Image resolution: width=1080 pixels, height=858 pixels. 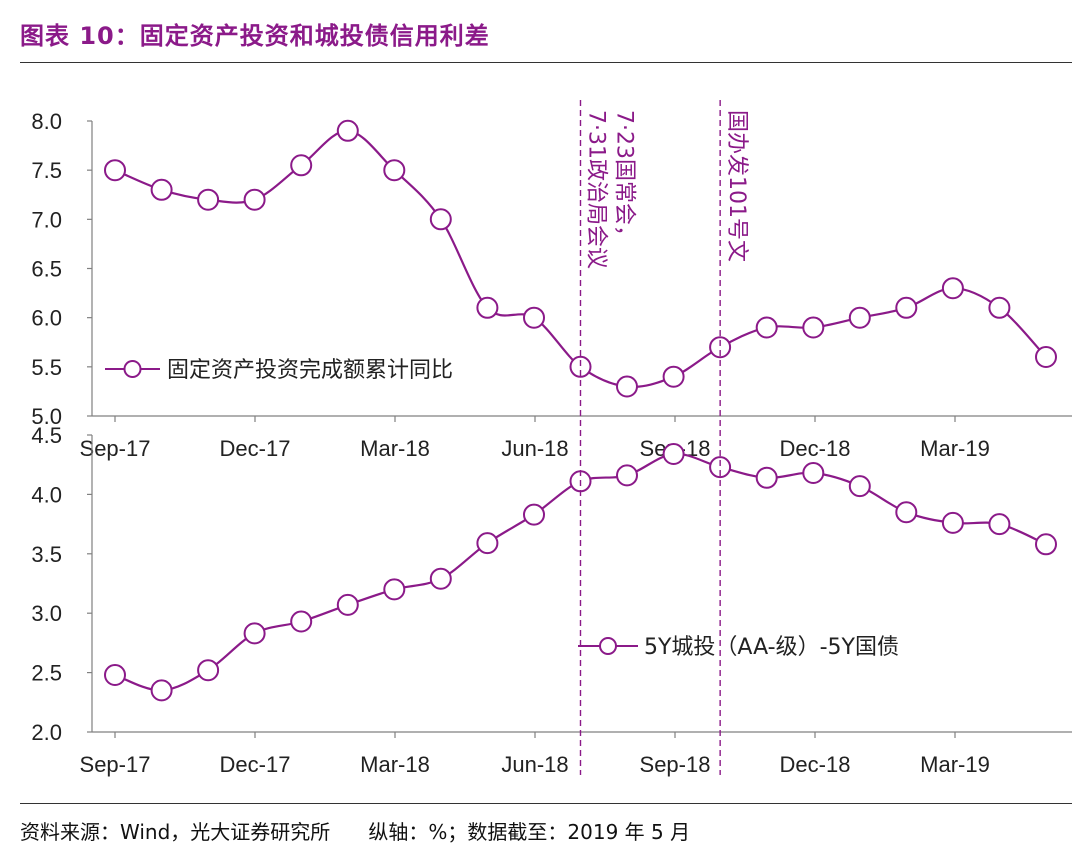 What do you see at coordinates (46, 121) in the screenshot?
I see `ffi-y-tick-label: 8.0` at bounding box center [46, 121].